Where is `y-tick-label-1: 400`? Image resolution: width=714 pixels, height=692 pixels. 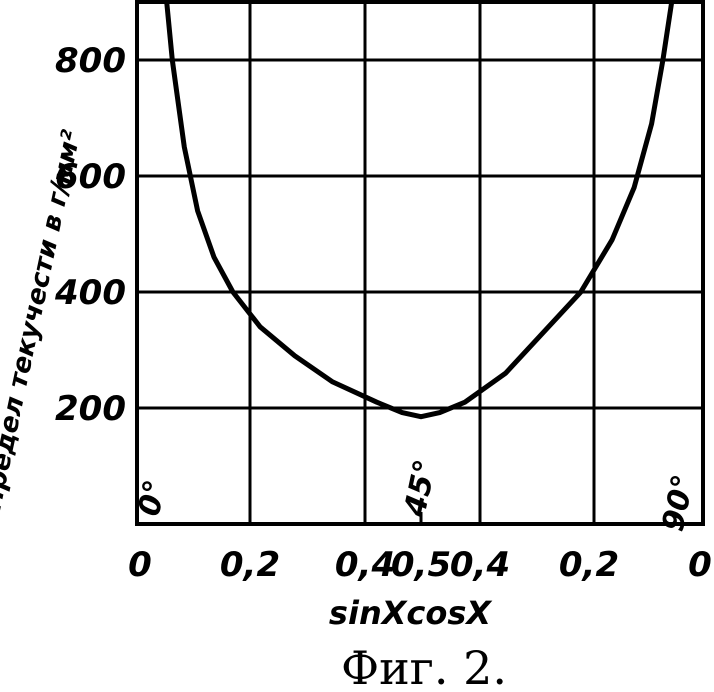
y-tick-label-1: 400 is located at coordinates (90, 293).